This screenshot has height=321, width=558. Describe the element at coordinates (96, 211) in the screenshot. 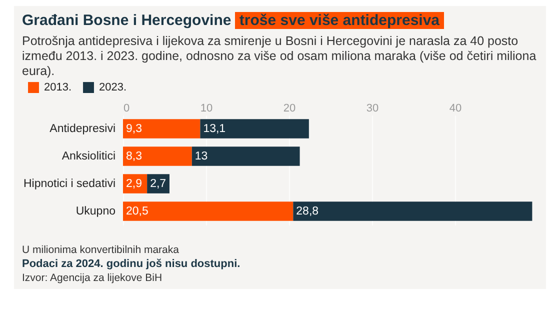

I see `y-tick-label: Ukupno` at that location.